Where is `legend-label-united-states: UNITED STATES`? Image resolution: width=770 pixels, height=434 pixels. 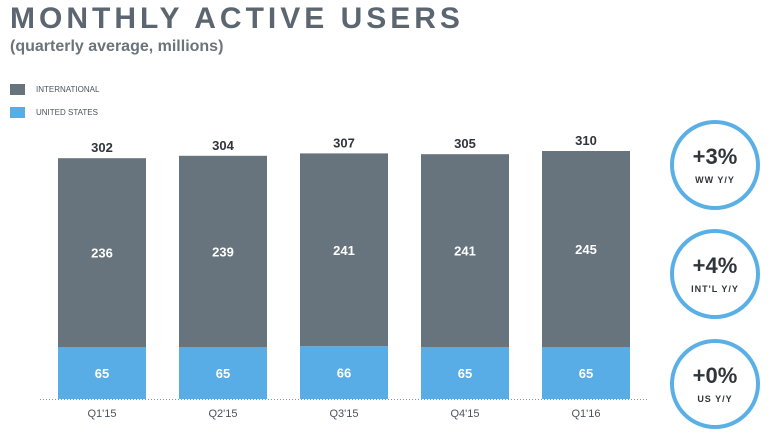
legend-label-united-states: UNITED STATES is located at coordinates (67, 112).